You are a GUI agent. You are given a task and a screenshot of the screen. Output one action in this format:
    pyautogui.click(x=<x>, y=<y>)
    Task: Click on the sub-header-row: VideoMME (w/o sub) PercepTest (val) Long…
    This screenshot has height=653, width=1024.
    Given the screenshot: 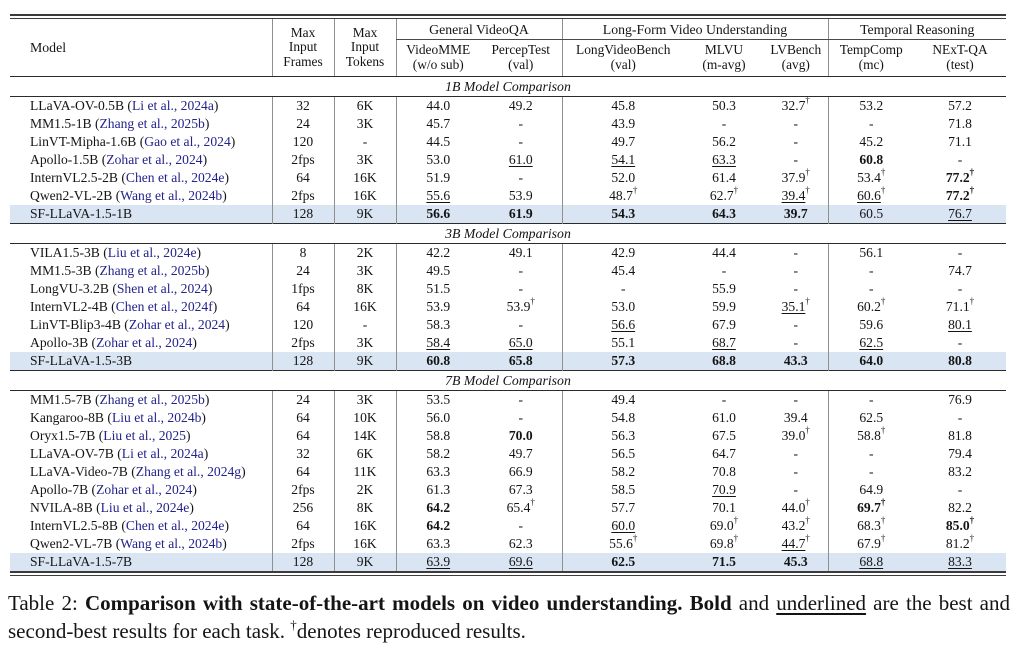 What is the action you would take?
    pyautogui.click(x=508, y=58)
    